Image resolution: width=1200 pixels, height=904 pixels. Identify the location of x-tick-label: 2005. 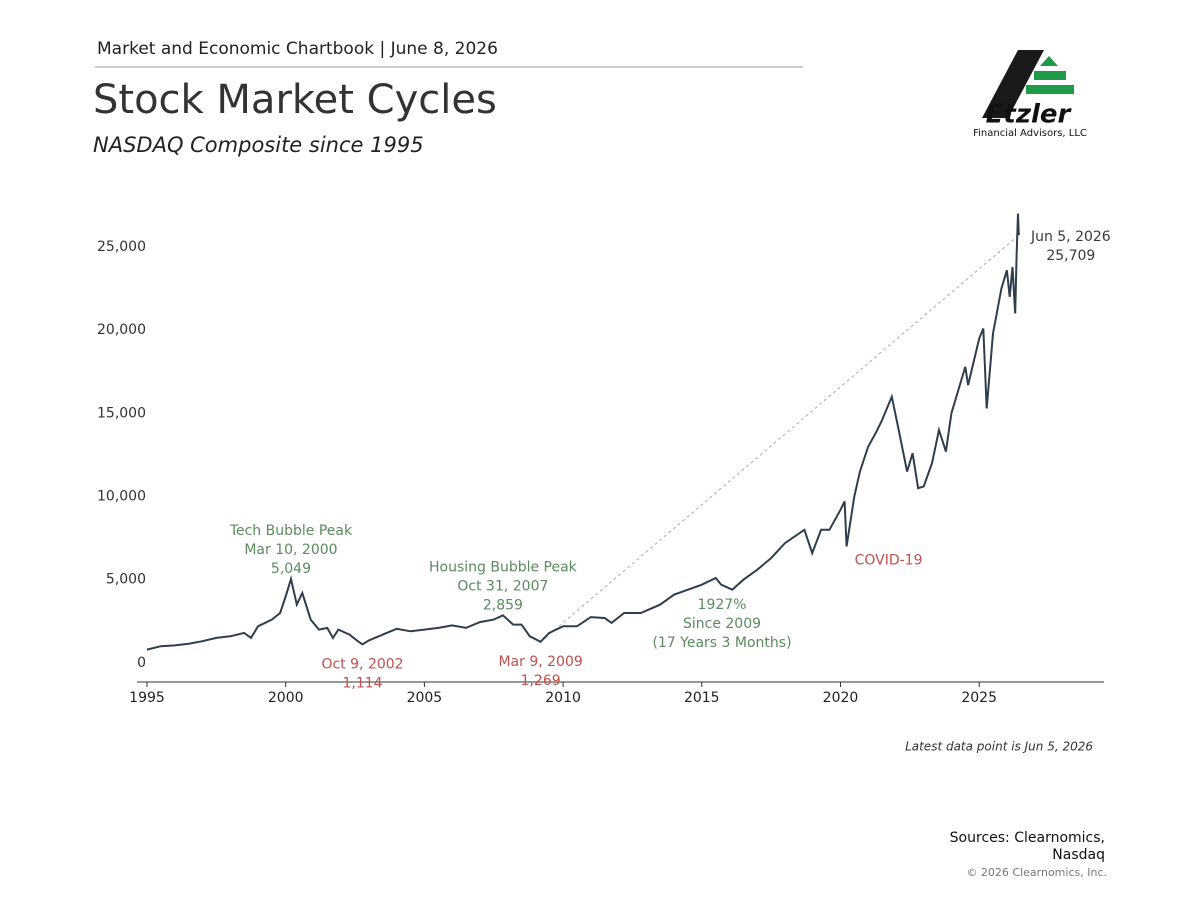
(425, 698).